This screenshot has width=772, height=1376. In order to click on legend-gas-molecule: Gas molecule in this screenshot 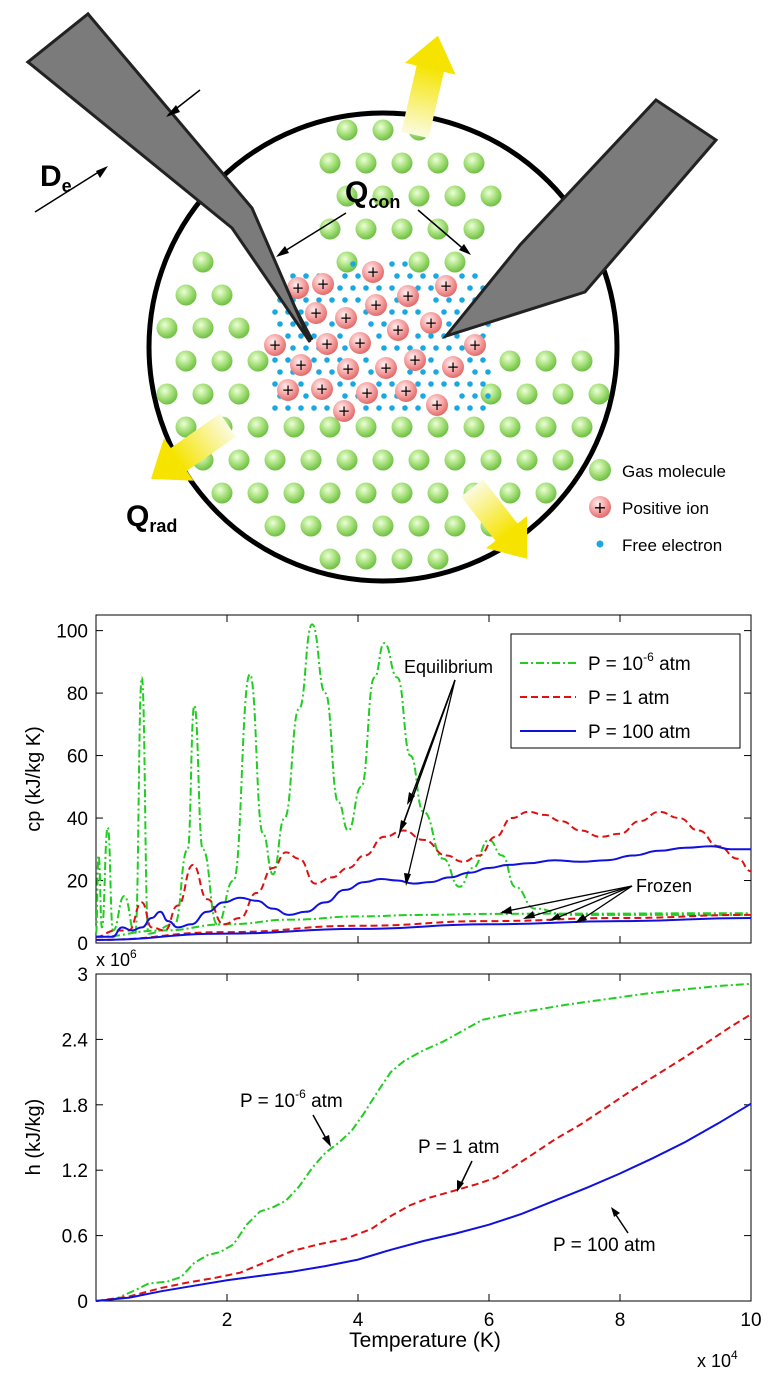, I will do `click(657, 470)`.